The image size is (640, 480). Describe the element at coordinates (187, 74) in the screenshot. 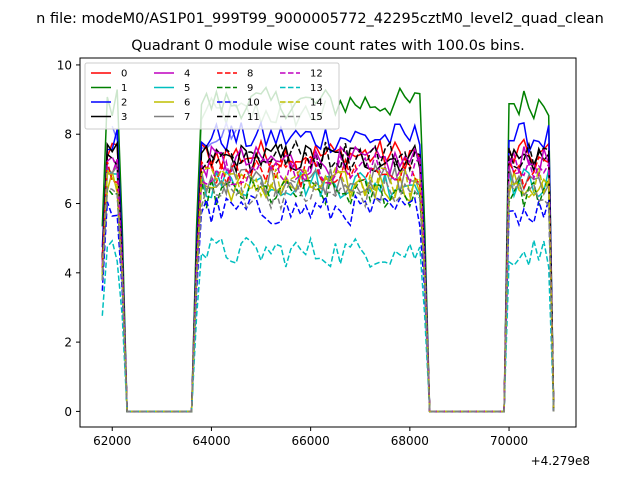

I see `legend-label-4: 4` at that location.